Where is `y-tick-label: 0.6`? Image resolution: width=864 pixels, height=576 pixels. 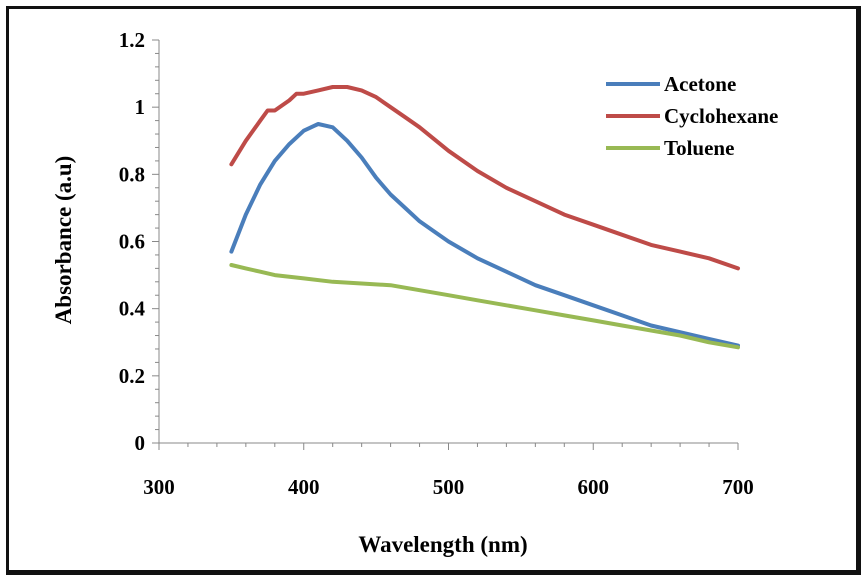 y-tick-label: 0.6 is located at coordinates (132, 242).